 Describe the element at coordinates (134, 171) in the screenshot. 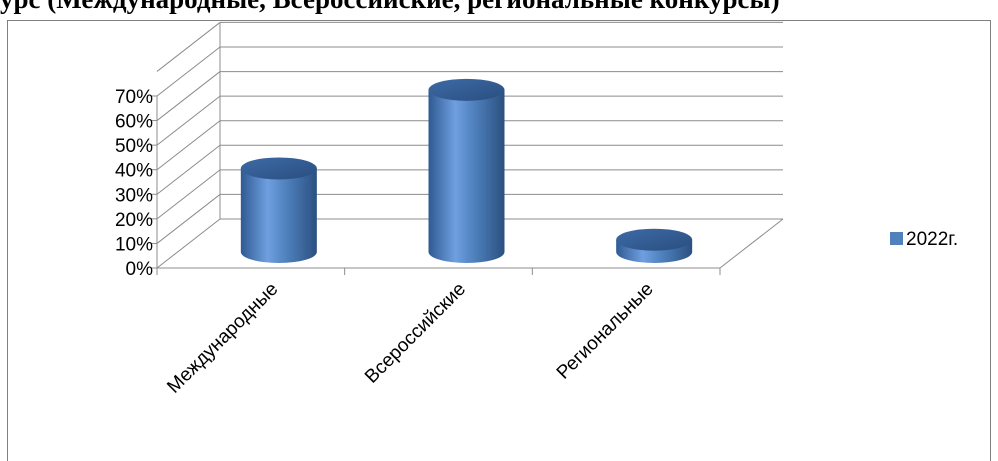

I see `y-tick-label: 40%` at that location.